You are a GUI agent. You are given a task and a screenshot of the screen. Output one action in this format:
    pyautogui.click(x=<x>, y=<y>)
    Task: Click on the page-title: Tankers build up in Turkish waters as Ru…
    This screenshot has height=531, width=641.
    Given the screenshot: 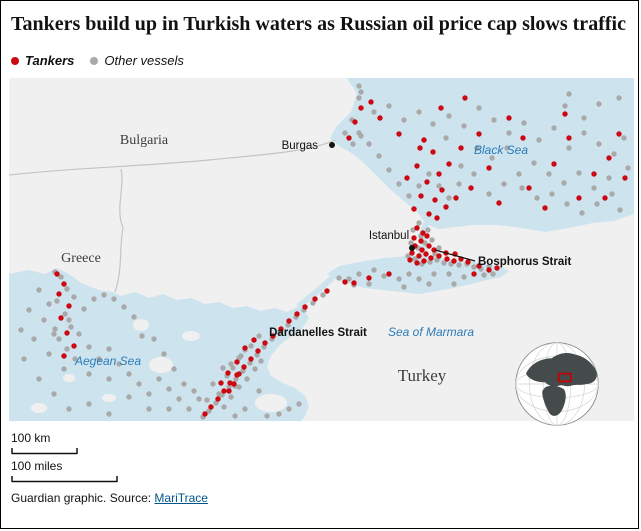 What is the action you would take?
    pyautogui.click(x=318, y=24)
    